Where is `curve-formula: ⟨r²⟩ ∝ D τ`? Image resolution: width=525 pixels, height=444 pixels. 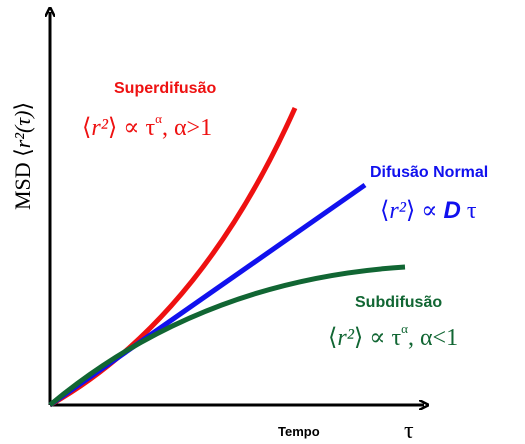
curve-formula: ⟨r²⟩ ∝ D τ is located at coordinates (428, 210).